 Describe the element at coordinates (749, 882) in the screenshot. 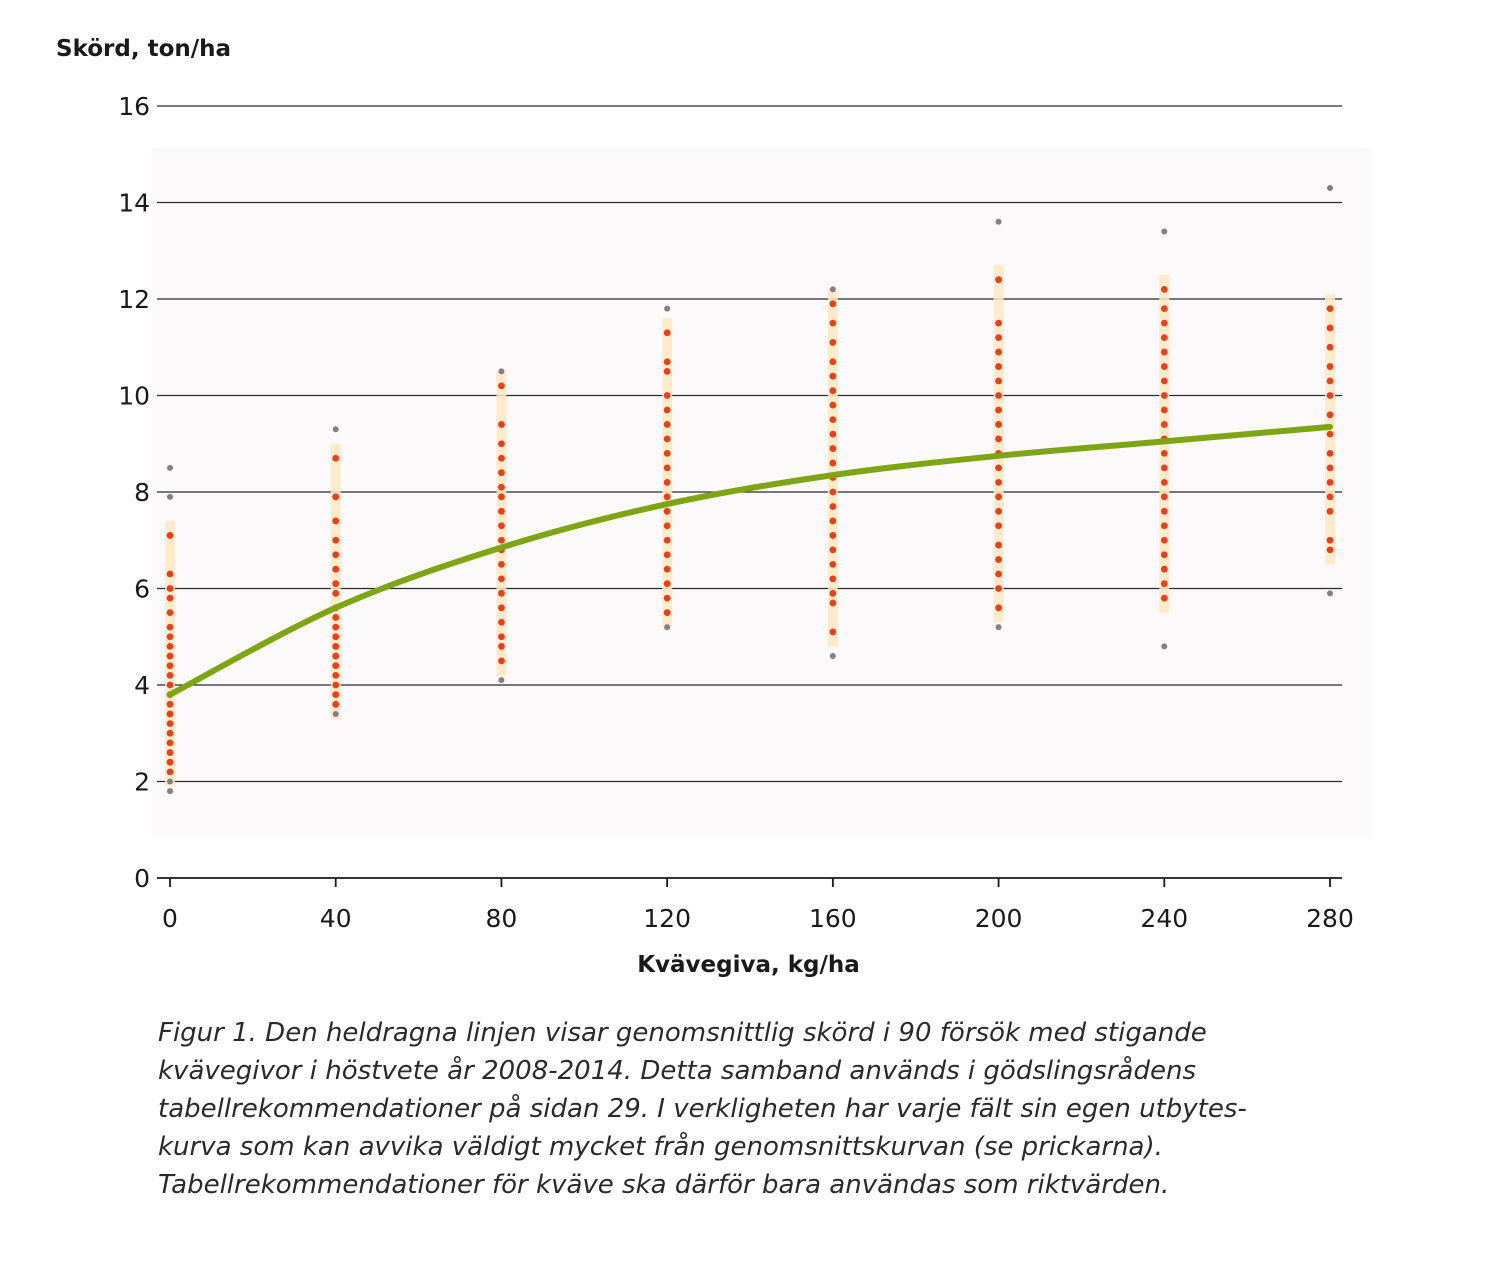

I see `axes` at that location.